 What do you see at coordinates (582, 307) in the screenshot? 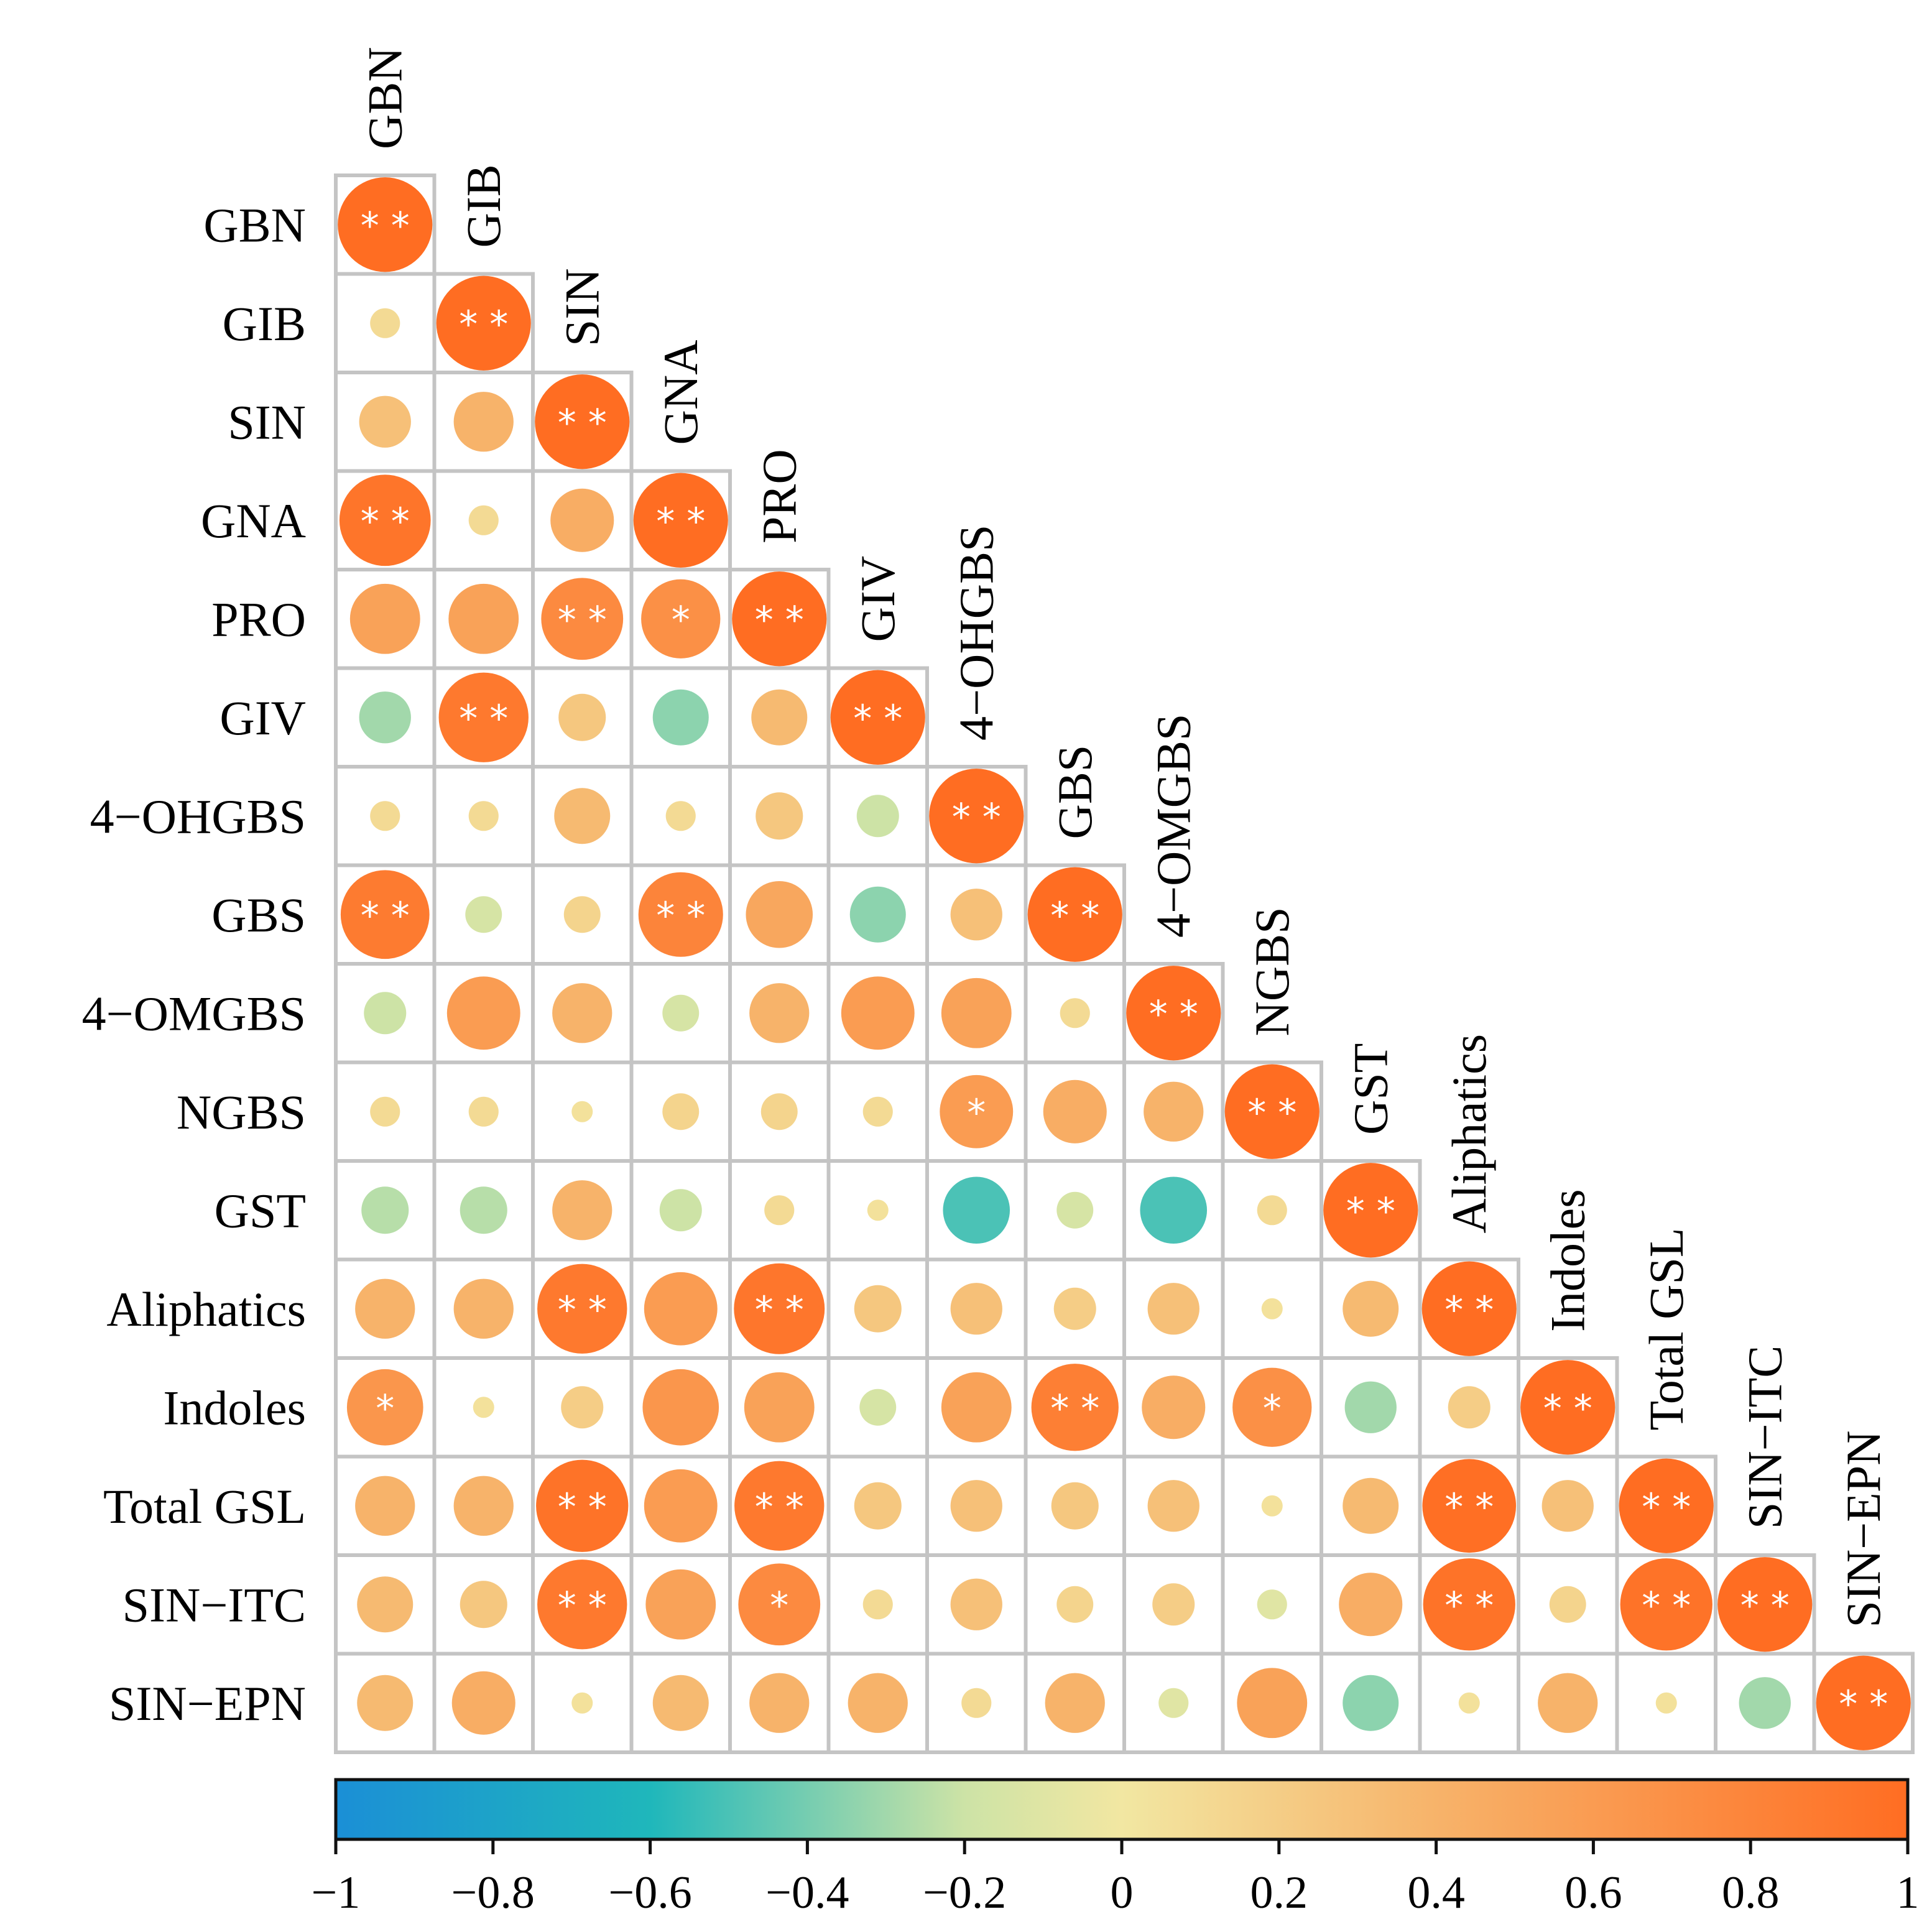
I see `column-label: SIN` at bounding box center [582, 307].